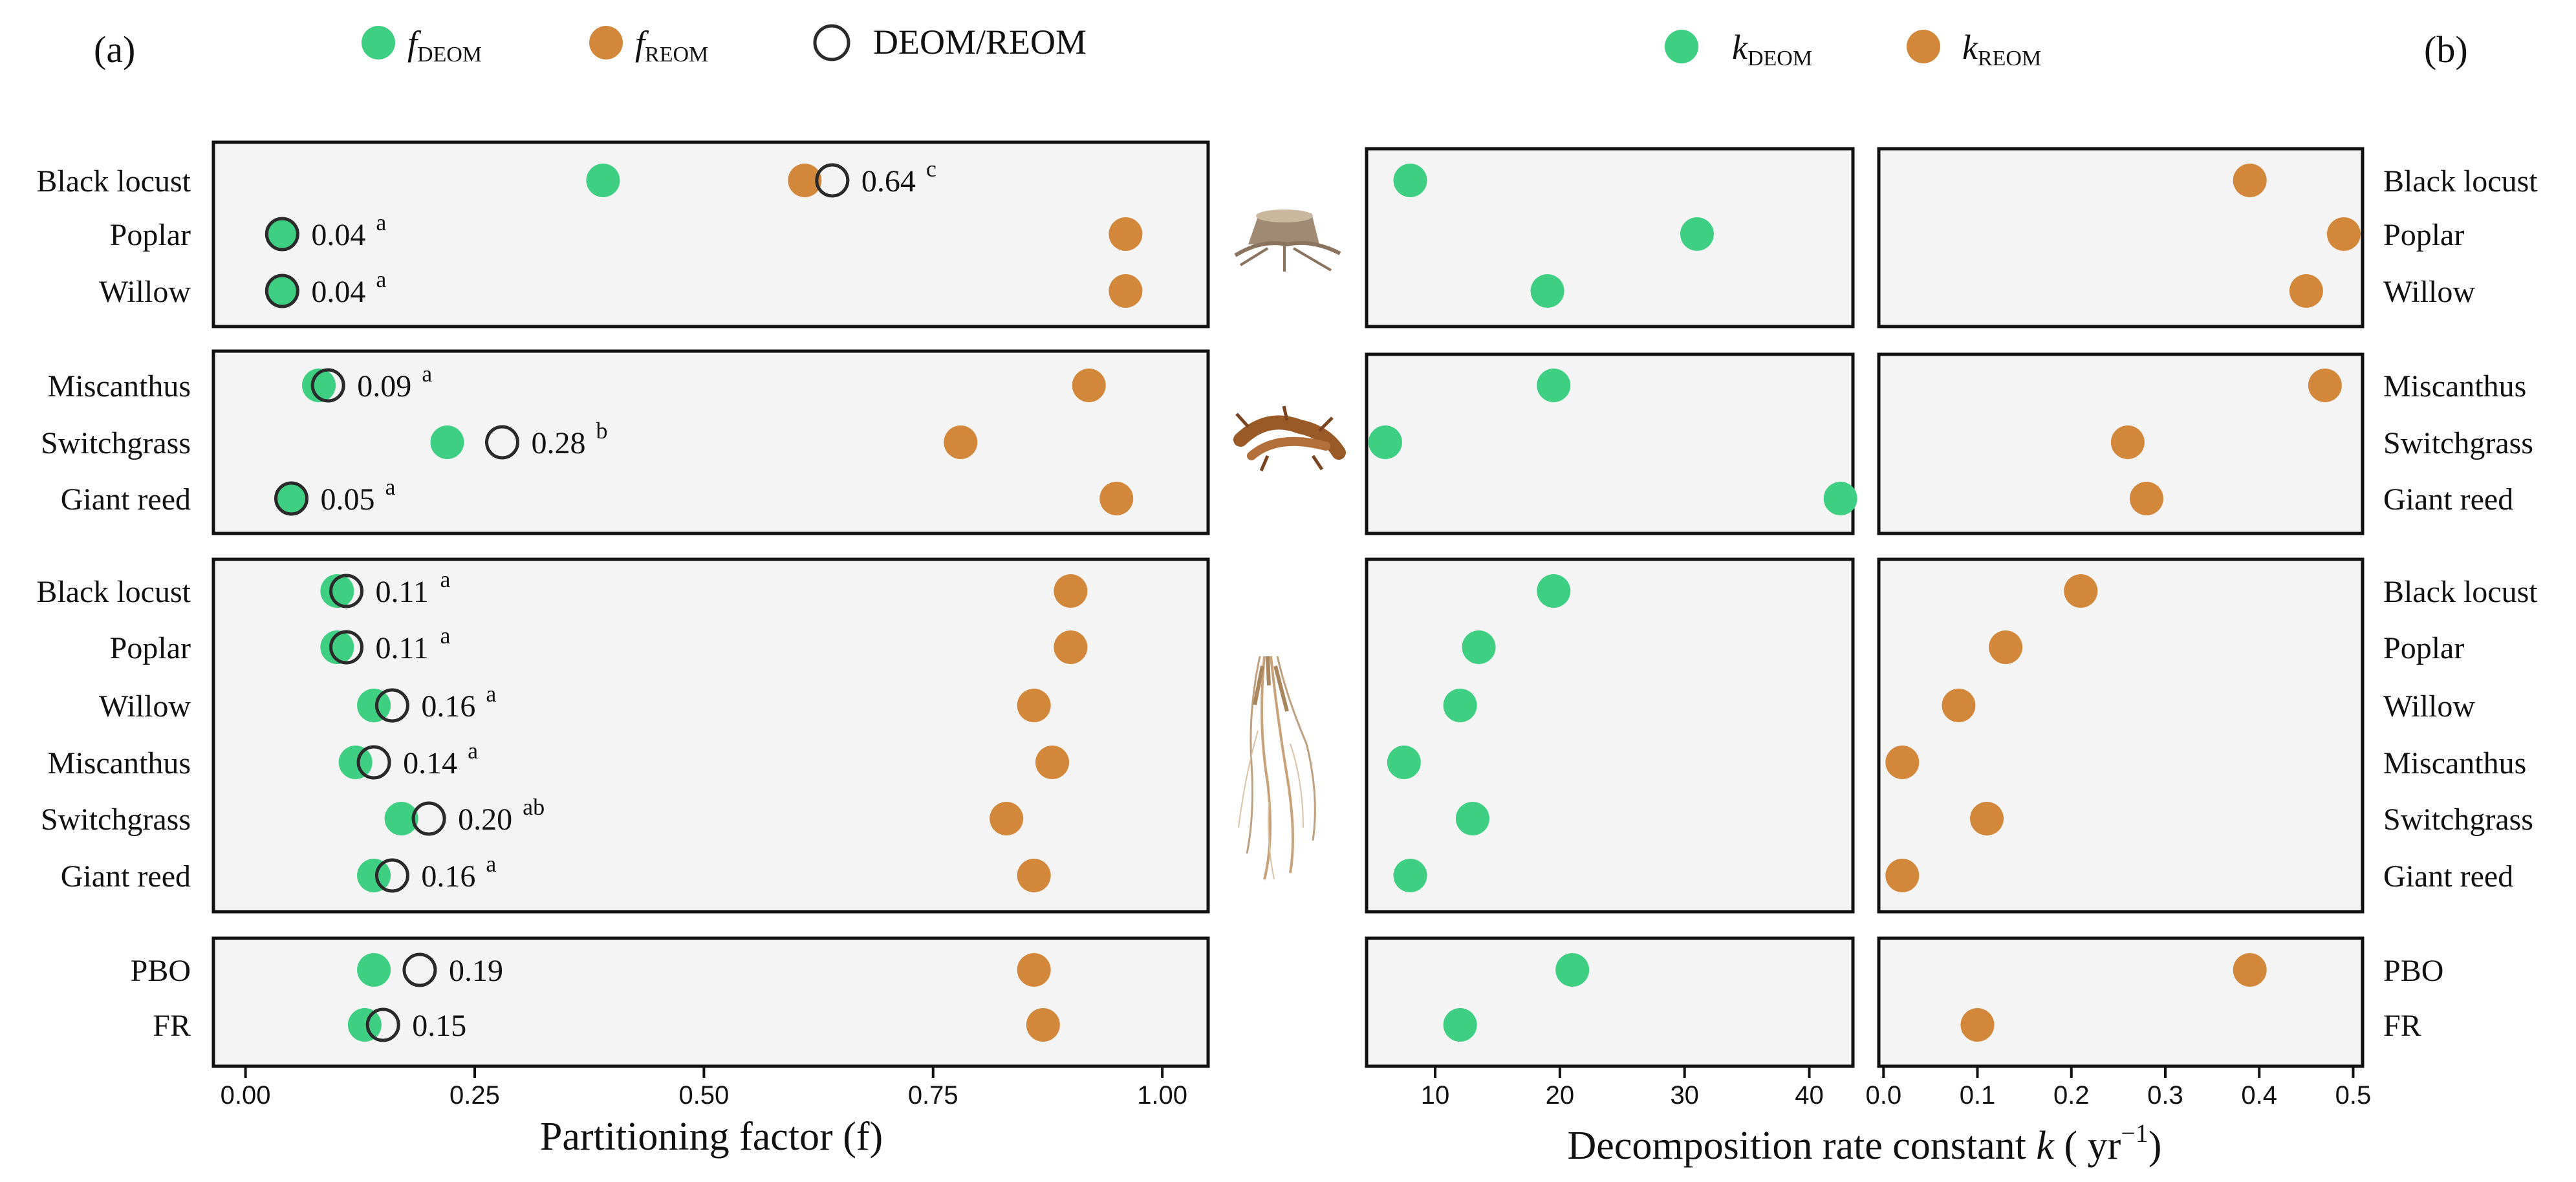 This screenshot has height=1182, width=2576. What do you see at coordinates (1287, 241) in the screenshot?
I see `tree-stump-icon` at bounding box center [1287, 241].